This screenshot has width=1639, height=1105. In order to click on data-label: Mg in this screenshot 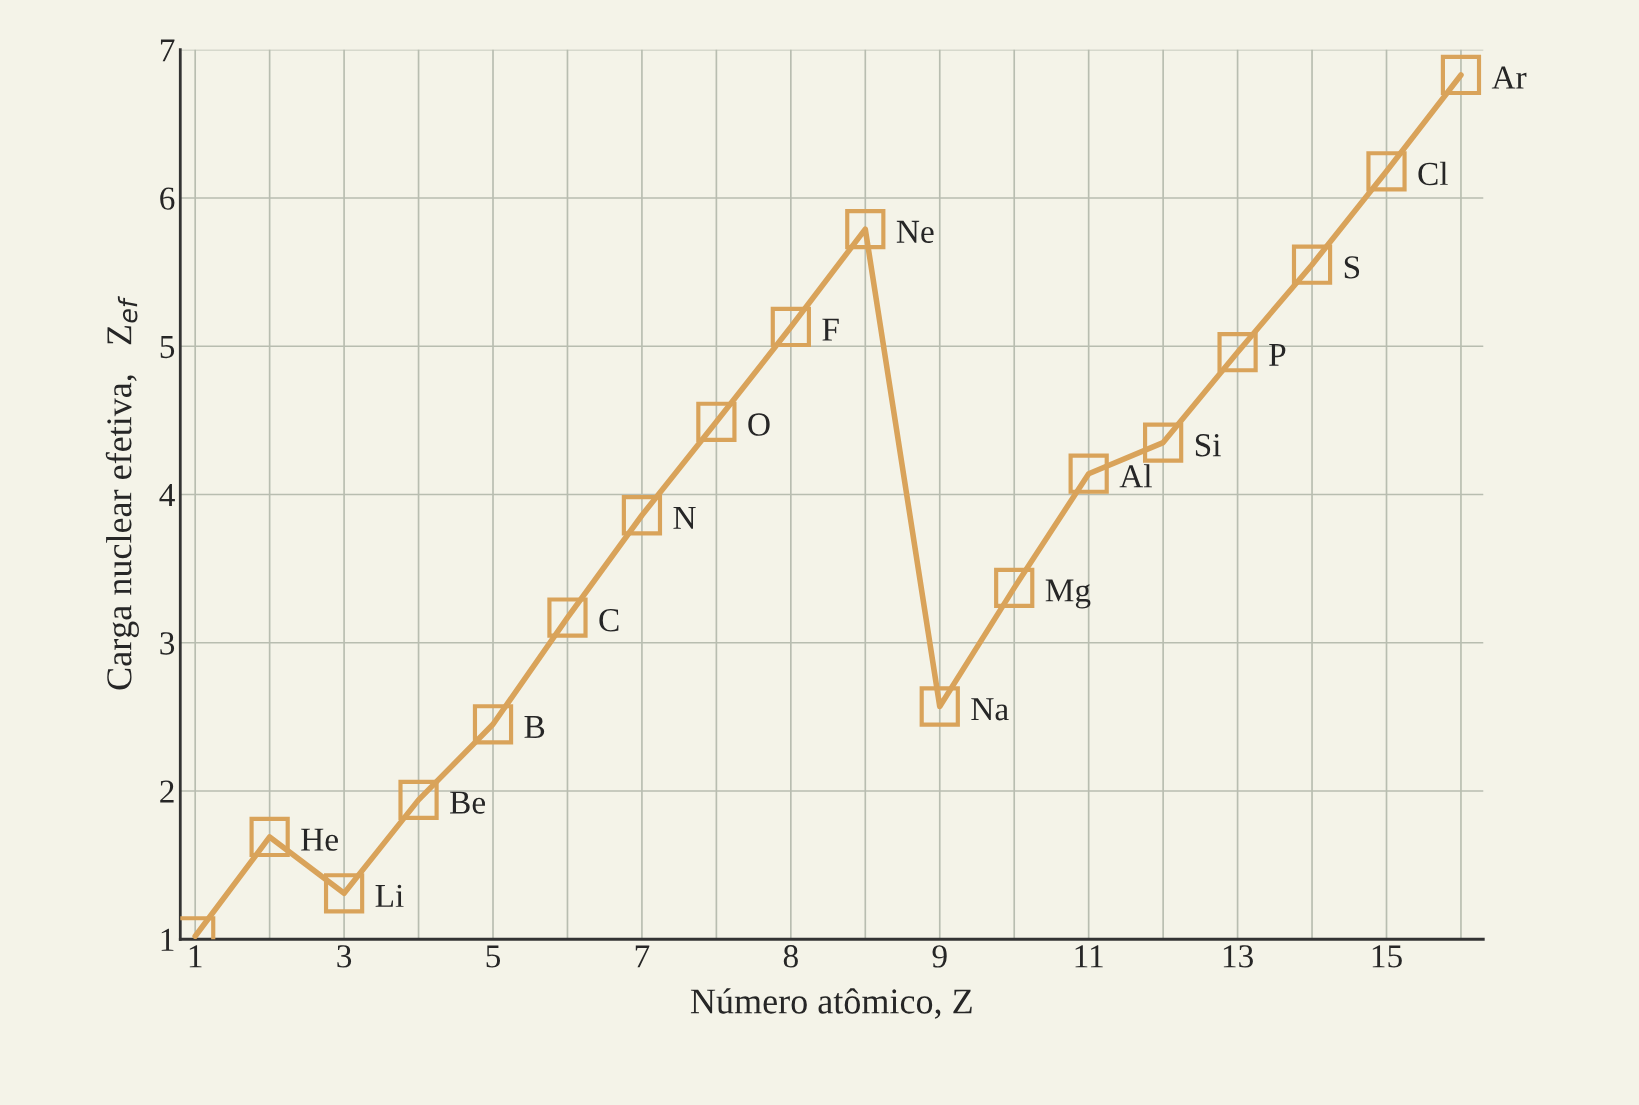, I will do `click(1068, 594)`.